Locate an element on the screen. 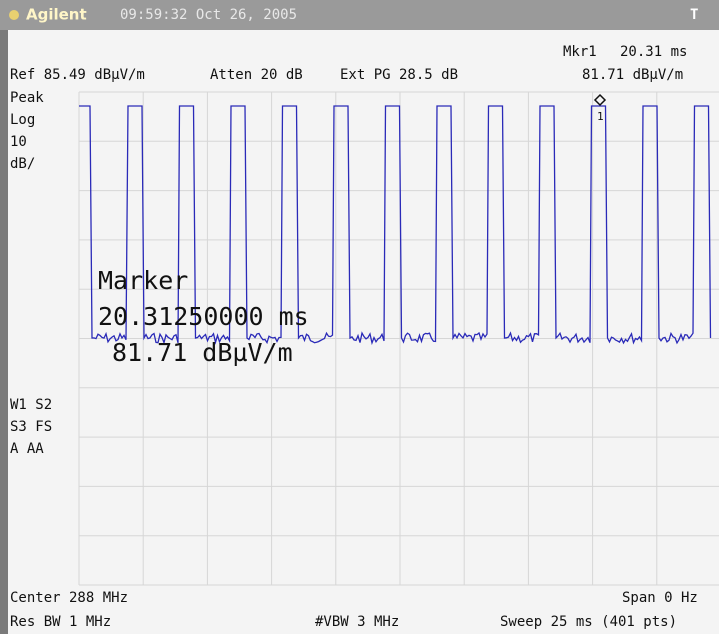 The height and width of the screenshot is (634, 719). timestamp: 09:59:32 Oct 26, 2005 is located at coordinates (208, 15).